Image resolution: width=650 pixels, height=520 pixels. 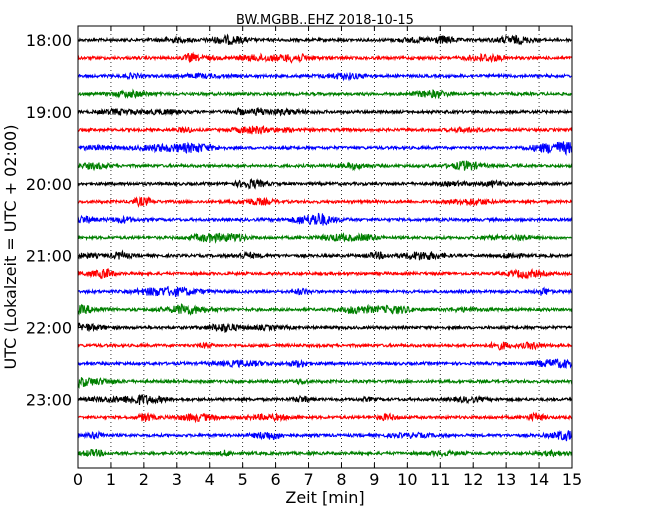 What do you see at coordinates (49, 184) in the screenshot?
I see `y-tick-label: 20:00` at bounding box center [49, 184].